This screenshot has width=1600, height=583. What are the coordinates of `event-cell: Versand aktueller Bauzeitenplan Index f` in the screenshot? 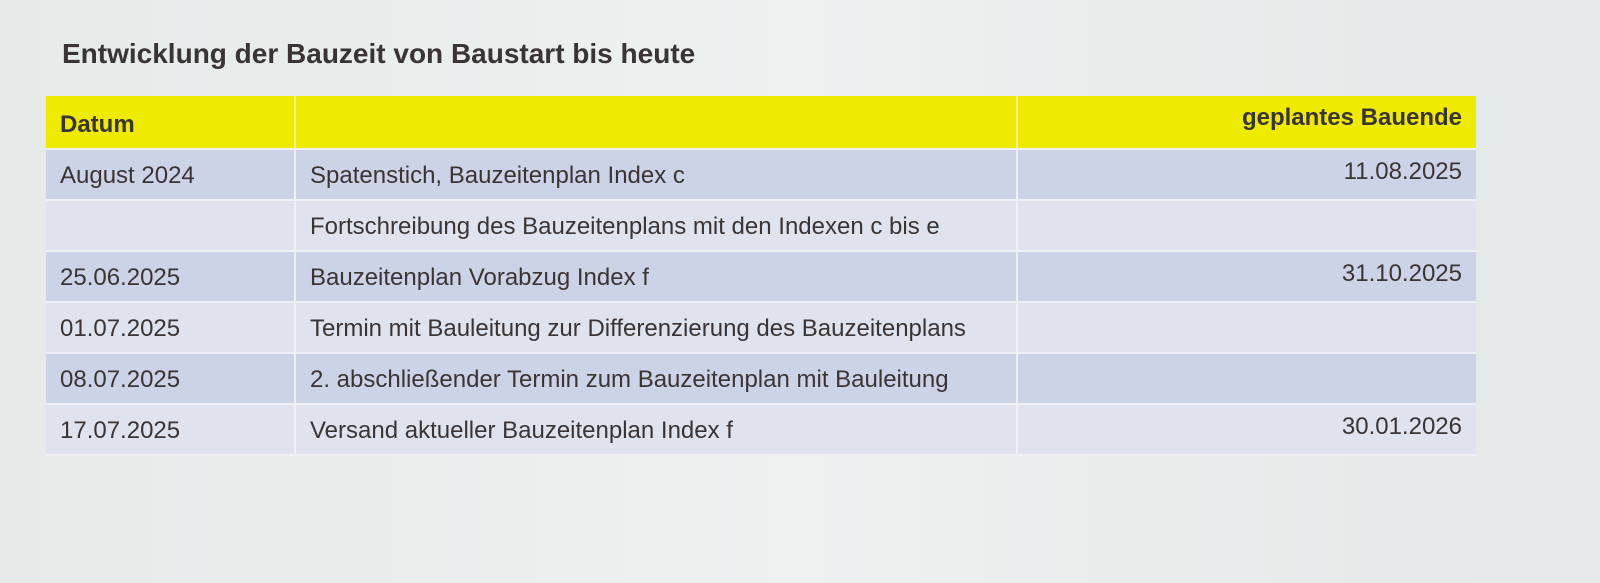 It's located at (657, 429).